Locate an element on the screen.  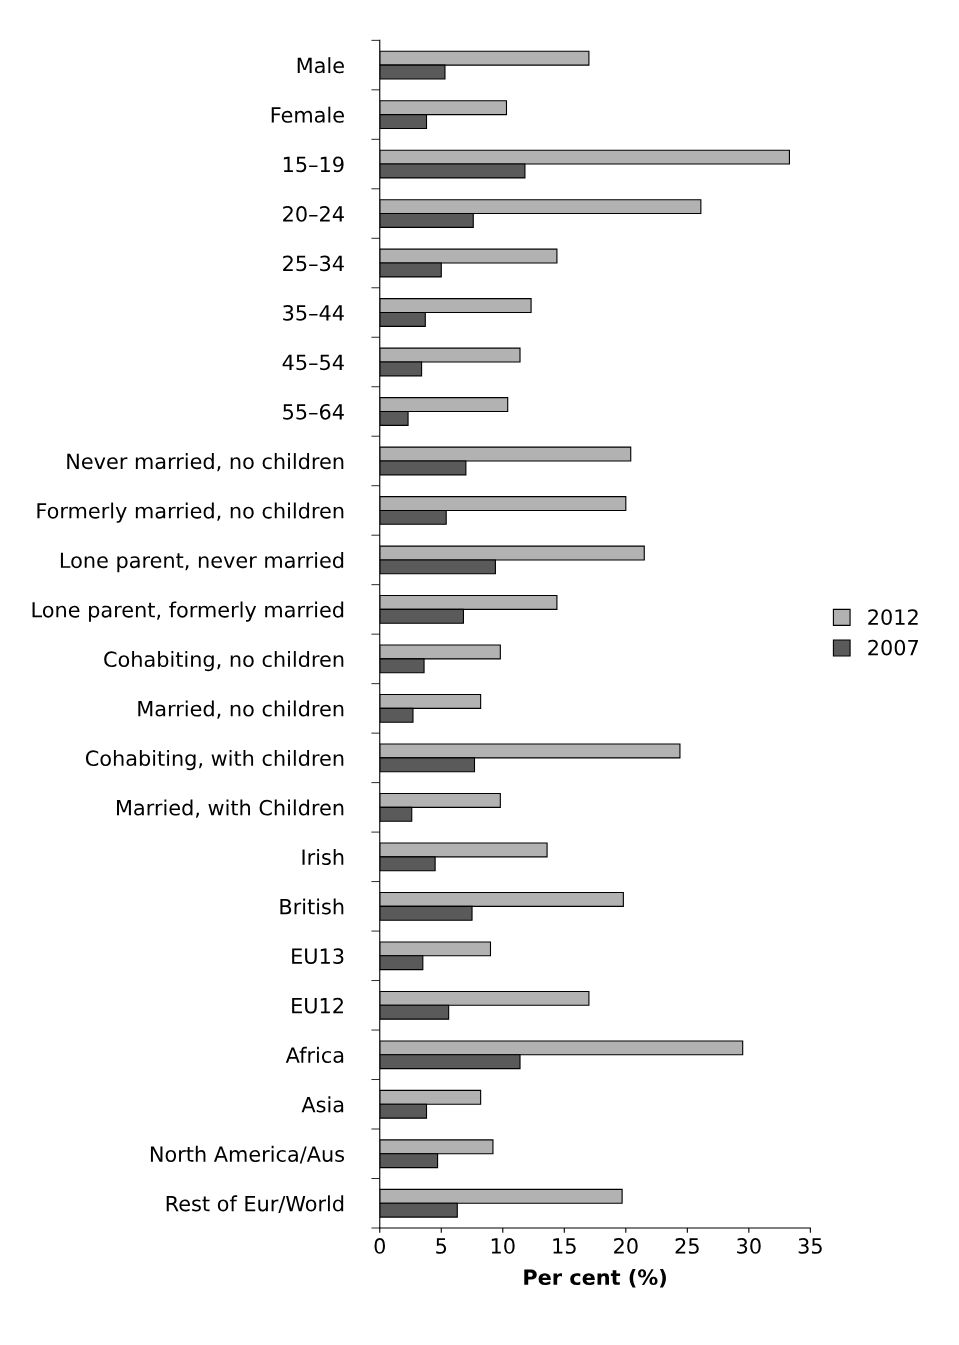
x-tick-label: 5 is located at coordinates (441, 1246).